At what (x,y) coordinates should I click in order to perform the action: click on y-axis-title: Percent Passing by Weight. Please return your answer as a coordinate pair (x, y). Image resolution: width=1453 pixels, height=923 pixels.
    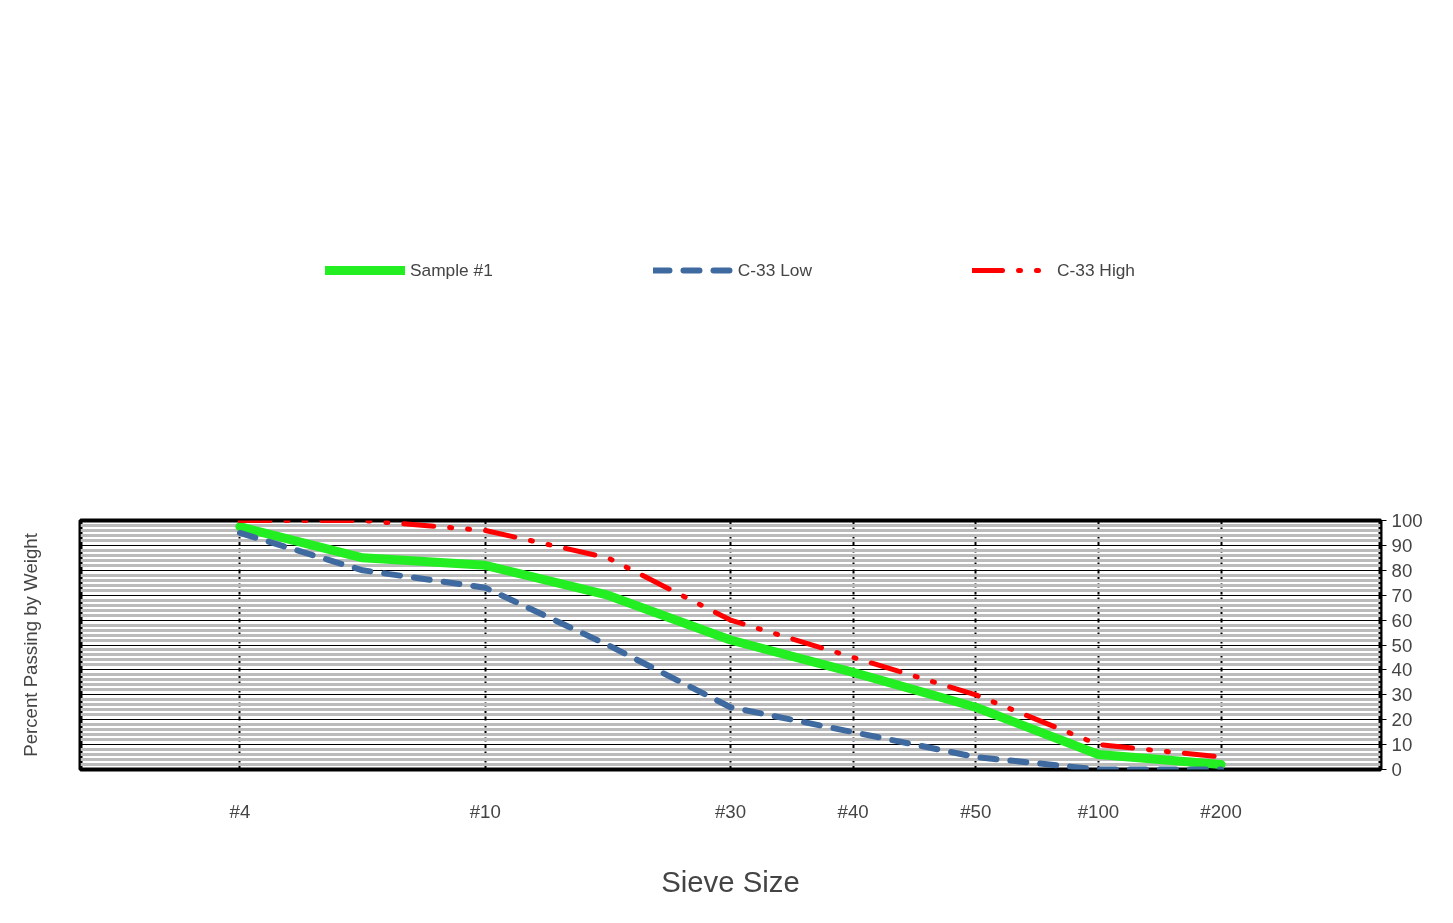
    Looking at the image, I should click on (30, 644).